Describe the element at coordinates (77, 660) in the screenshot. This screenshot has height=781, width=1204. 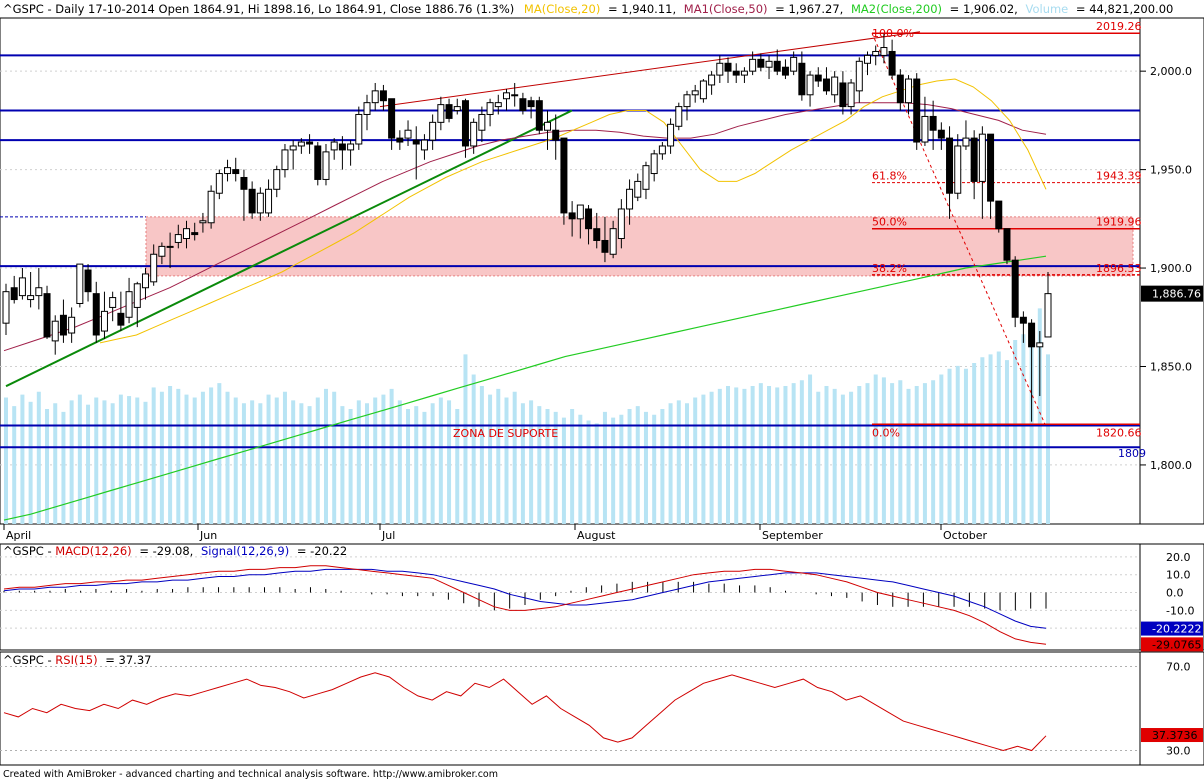
I see `rsi-header: ^GSPC - RSI(15) = 37.37` at that location.